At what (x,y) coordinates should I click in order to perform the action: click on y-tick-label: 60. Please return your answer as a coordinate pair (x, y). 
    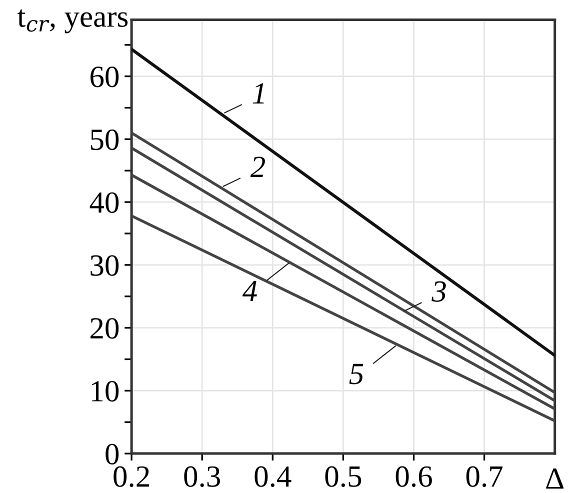
    Looking at the image, I should click on (104, 77).